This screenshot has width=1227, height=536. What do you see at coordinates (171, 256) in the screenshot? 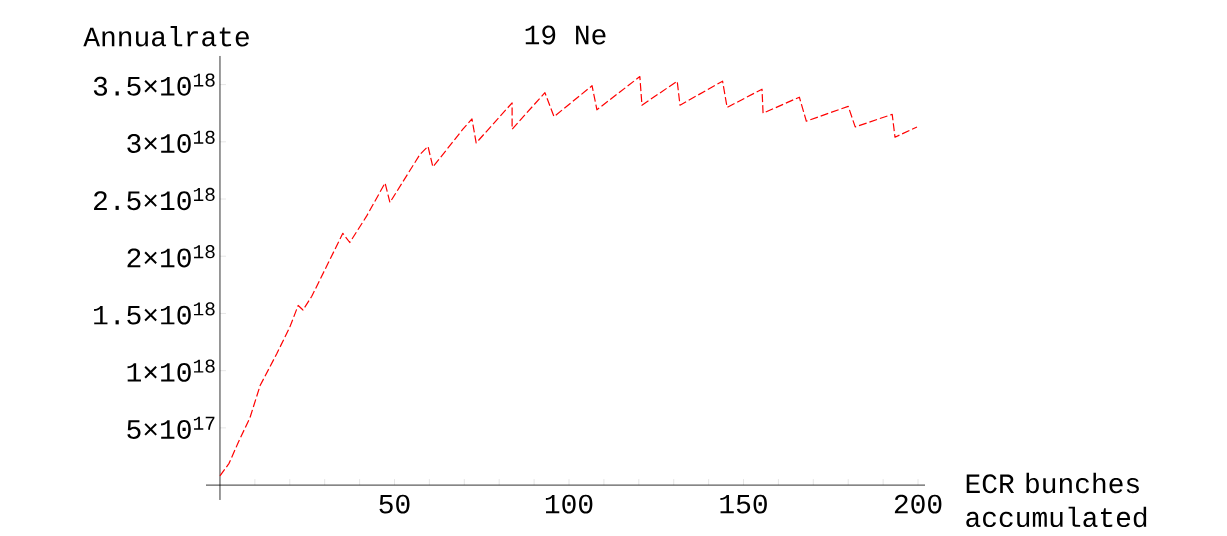
I see `y-tick-label: 2×10$^{18}$` at bounding box center [171, 256].